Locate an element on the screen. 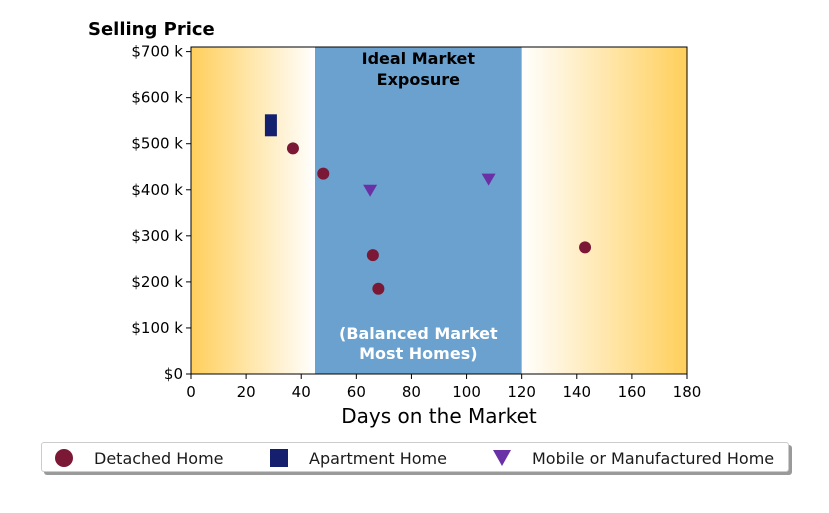  legend-item-mobile: Mobile or Manufactured Home is located at coordinates (633, 458).